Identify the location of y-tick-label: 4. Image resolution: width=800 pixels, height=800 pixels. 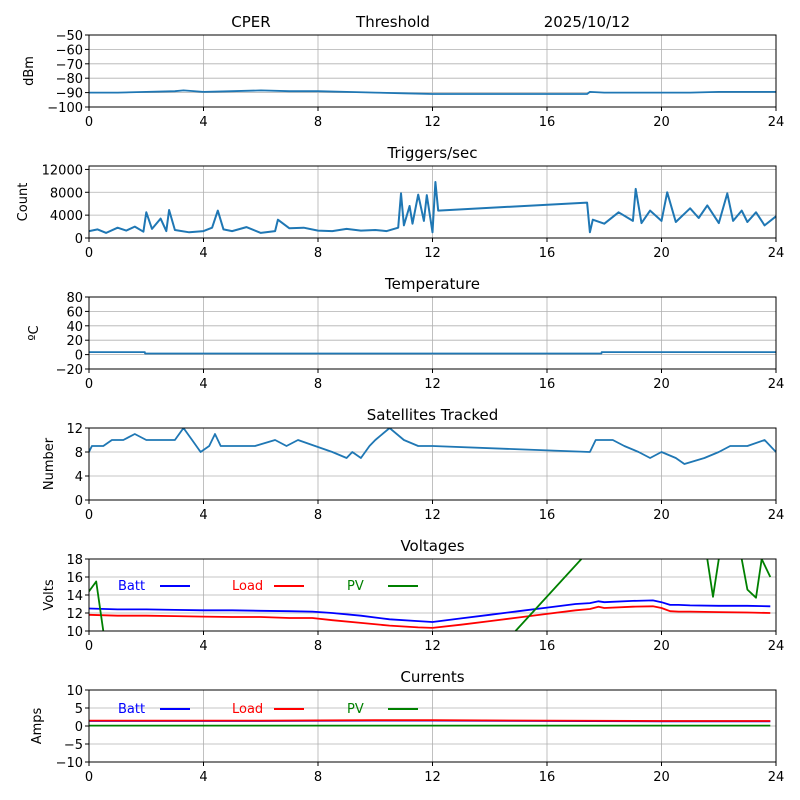
(79, 477).